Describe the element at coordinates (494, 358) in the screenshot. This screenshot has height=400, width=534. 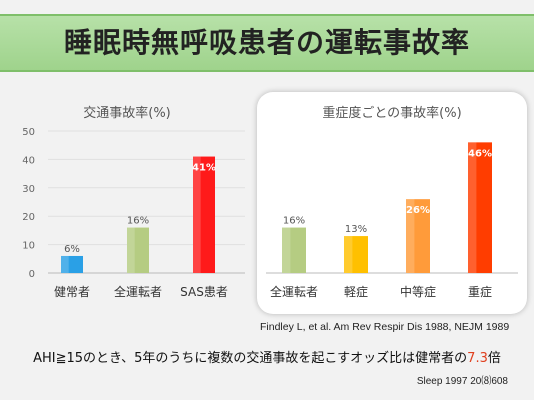
I see `summary-text-after: 倍` at that location.